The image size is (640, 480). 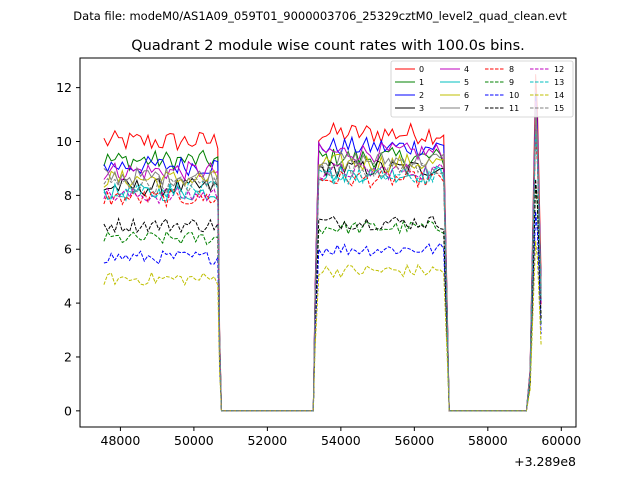 I want to click on x-tick-label: 50000, so click(x=194, y=440).